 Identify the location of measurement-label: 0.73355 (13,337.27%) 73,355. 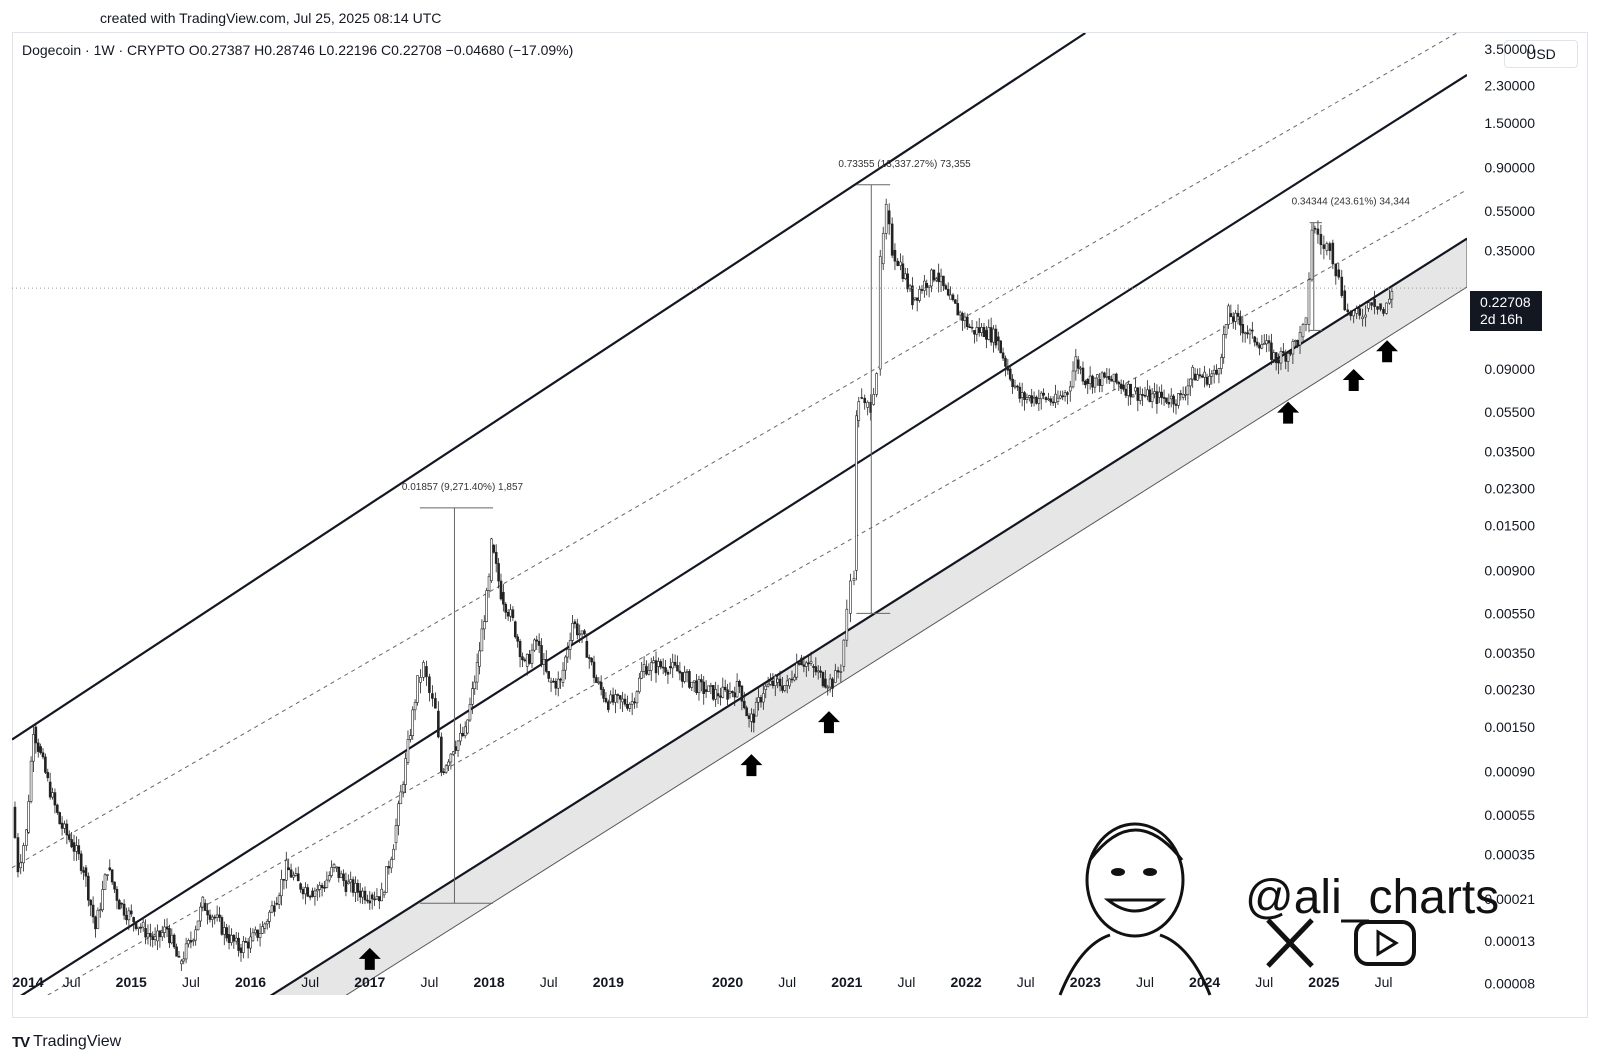
(904, 164).